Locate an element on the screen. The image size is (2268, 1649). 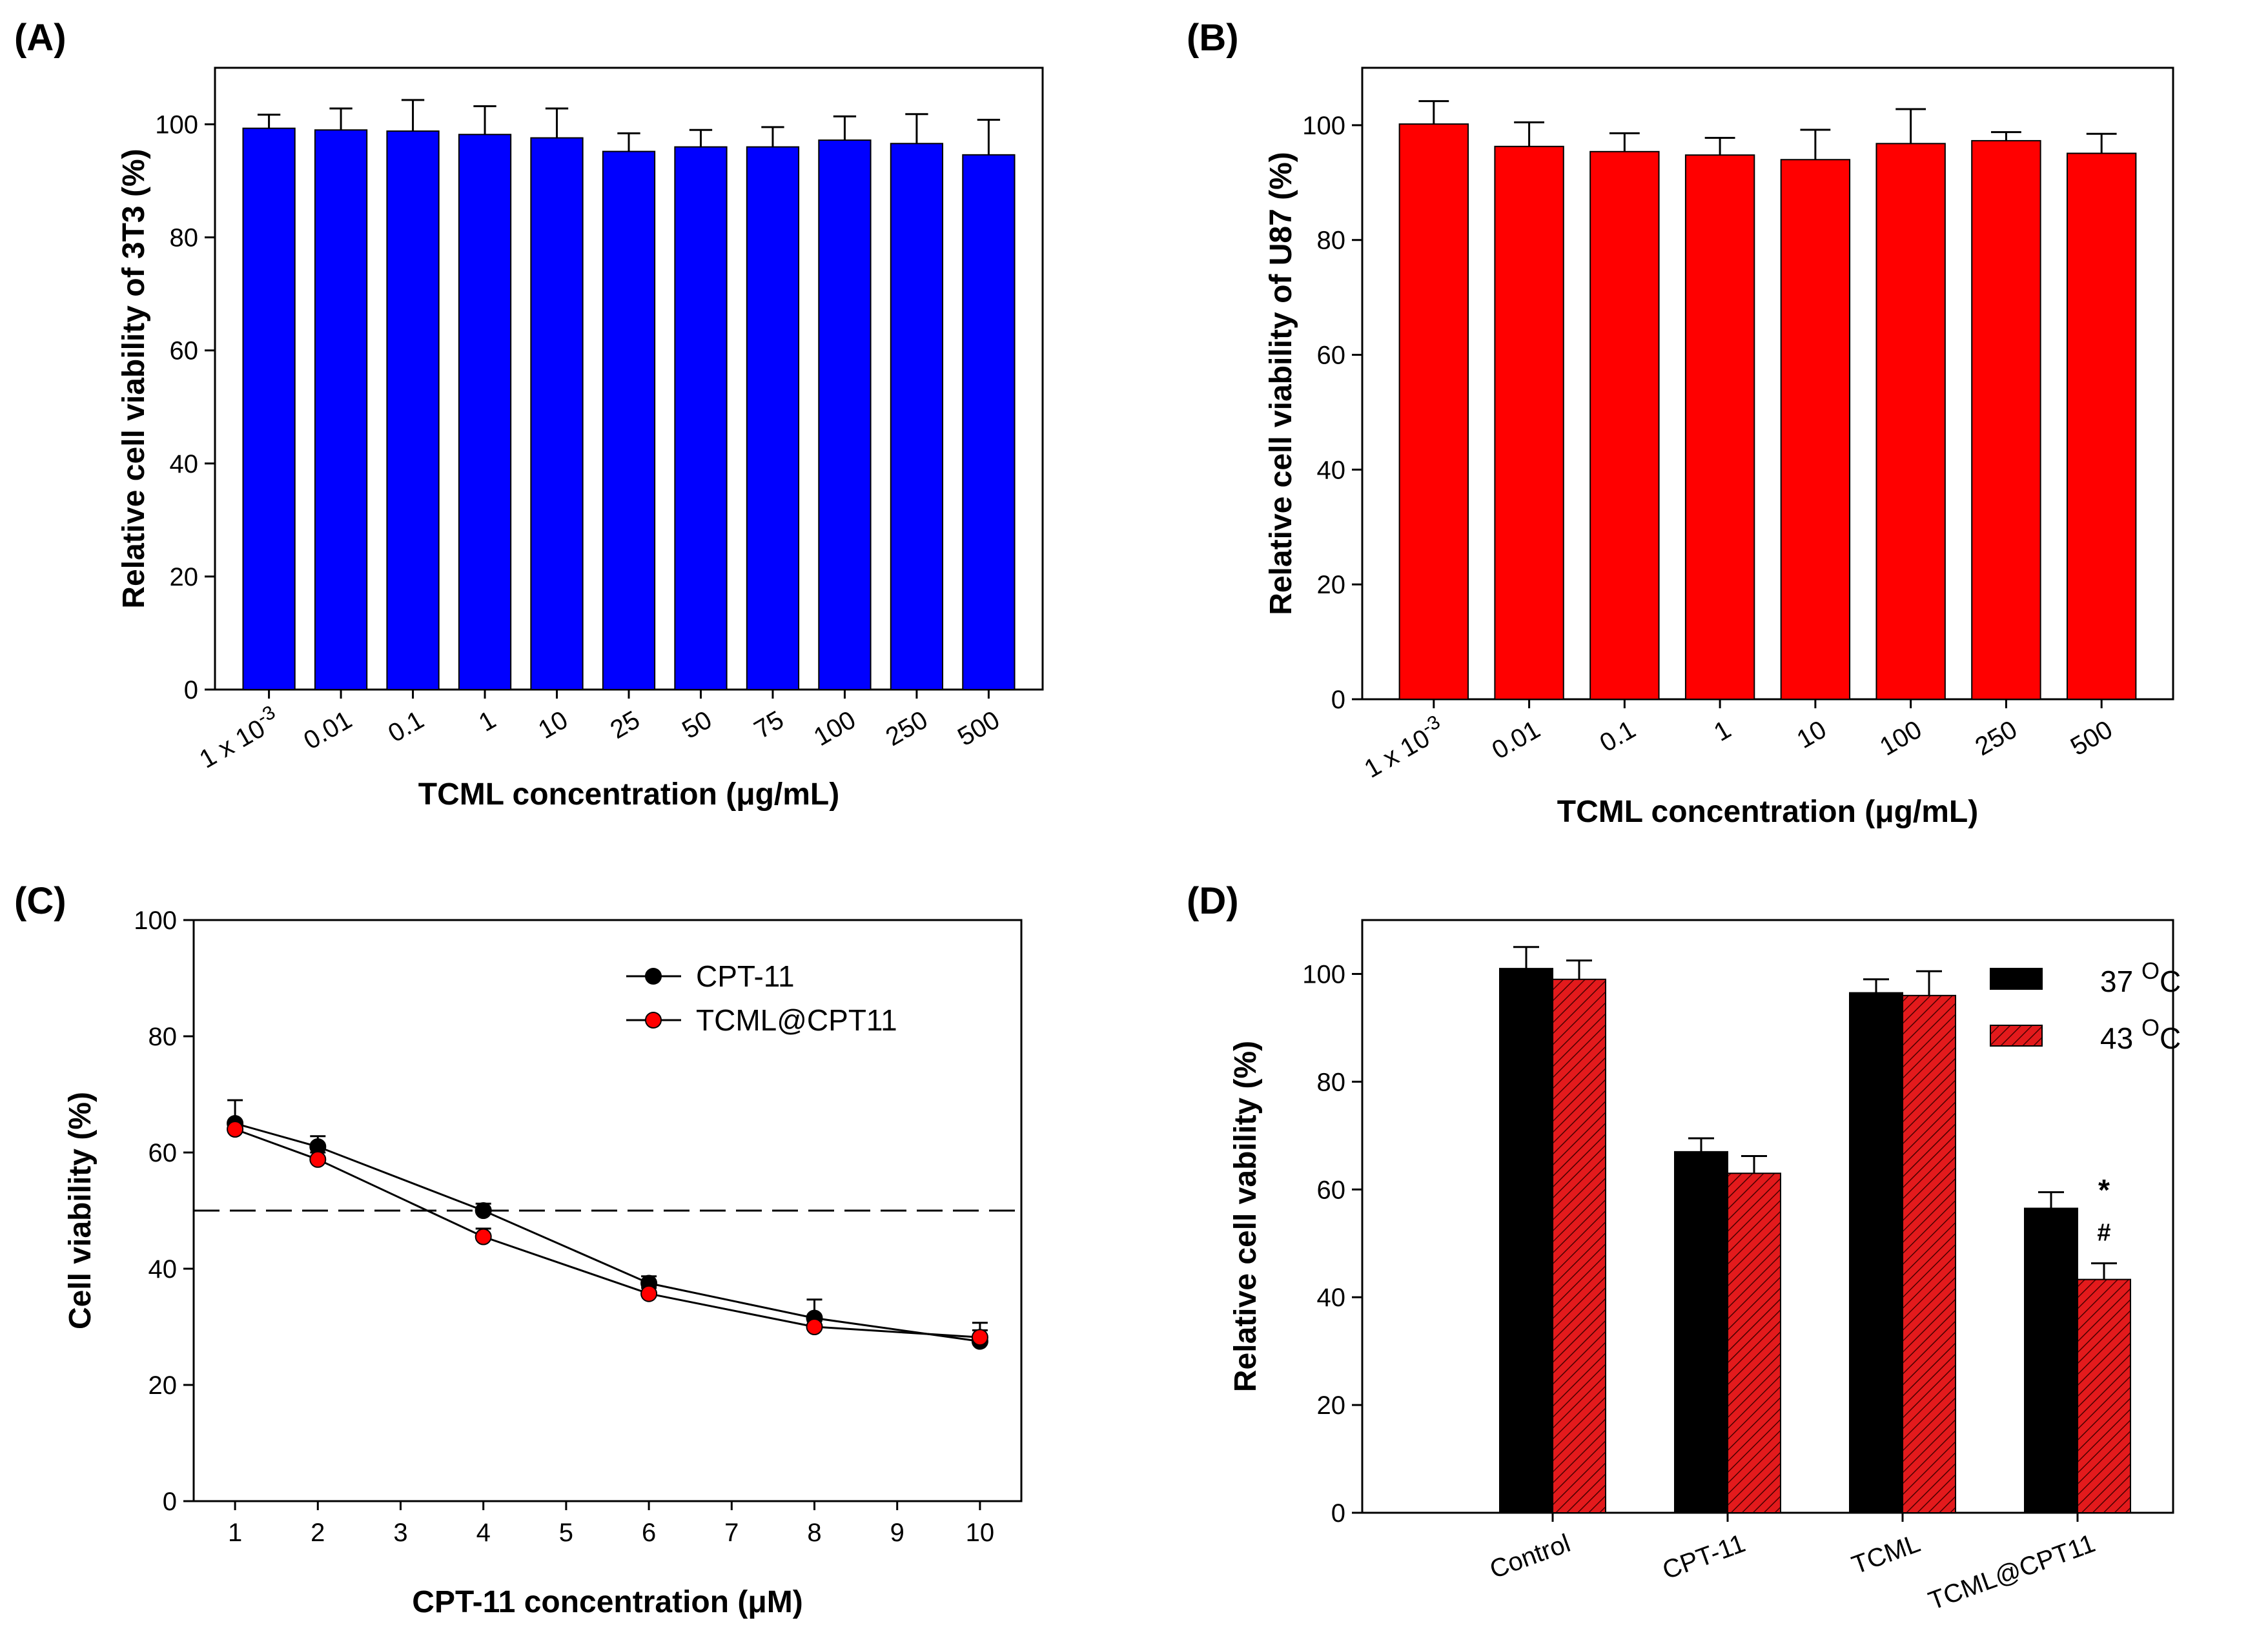
x-tick-label: 6 is located at coordinates (649, 1533).